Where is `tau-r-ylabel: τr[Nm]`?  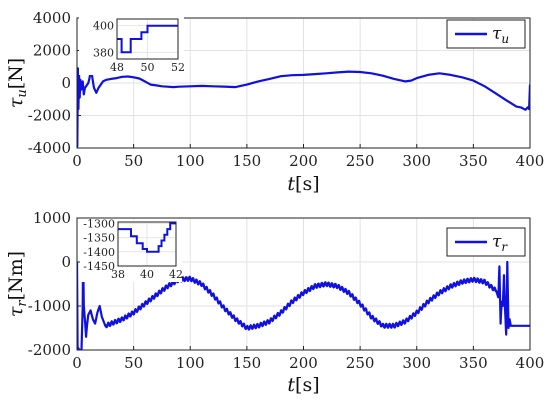
tau-r-ylabel: τr[Nm] is located at coordinates (17, 284).